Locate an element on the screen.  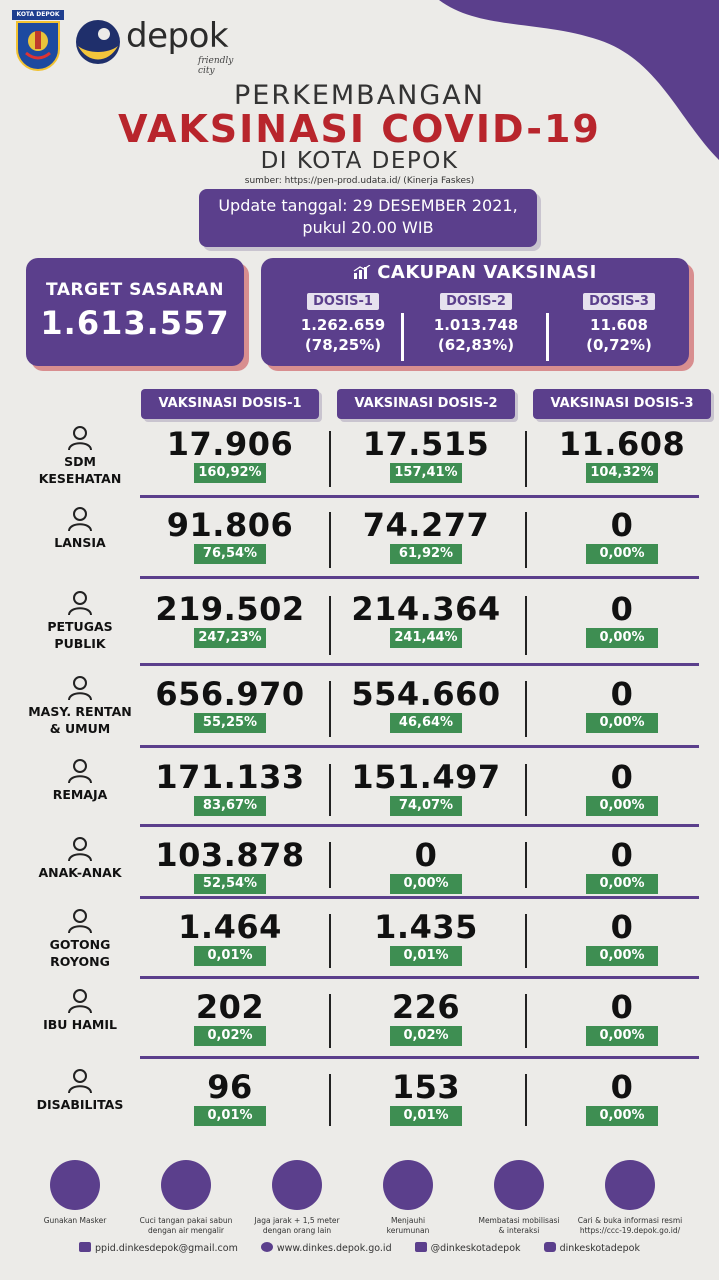
dosis-value: 11.608 is located at coordinates (619, 325).